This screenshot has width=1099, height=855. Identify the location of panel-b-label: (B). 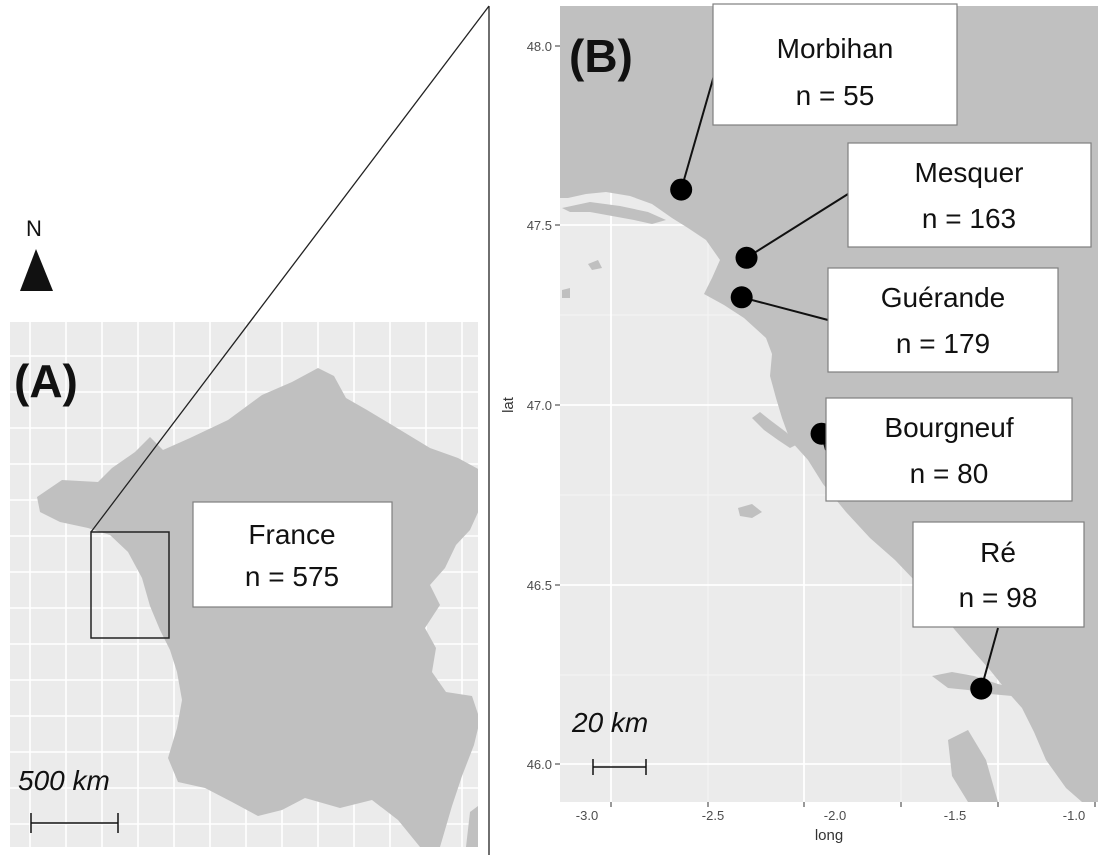
(601, 56).